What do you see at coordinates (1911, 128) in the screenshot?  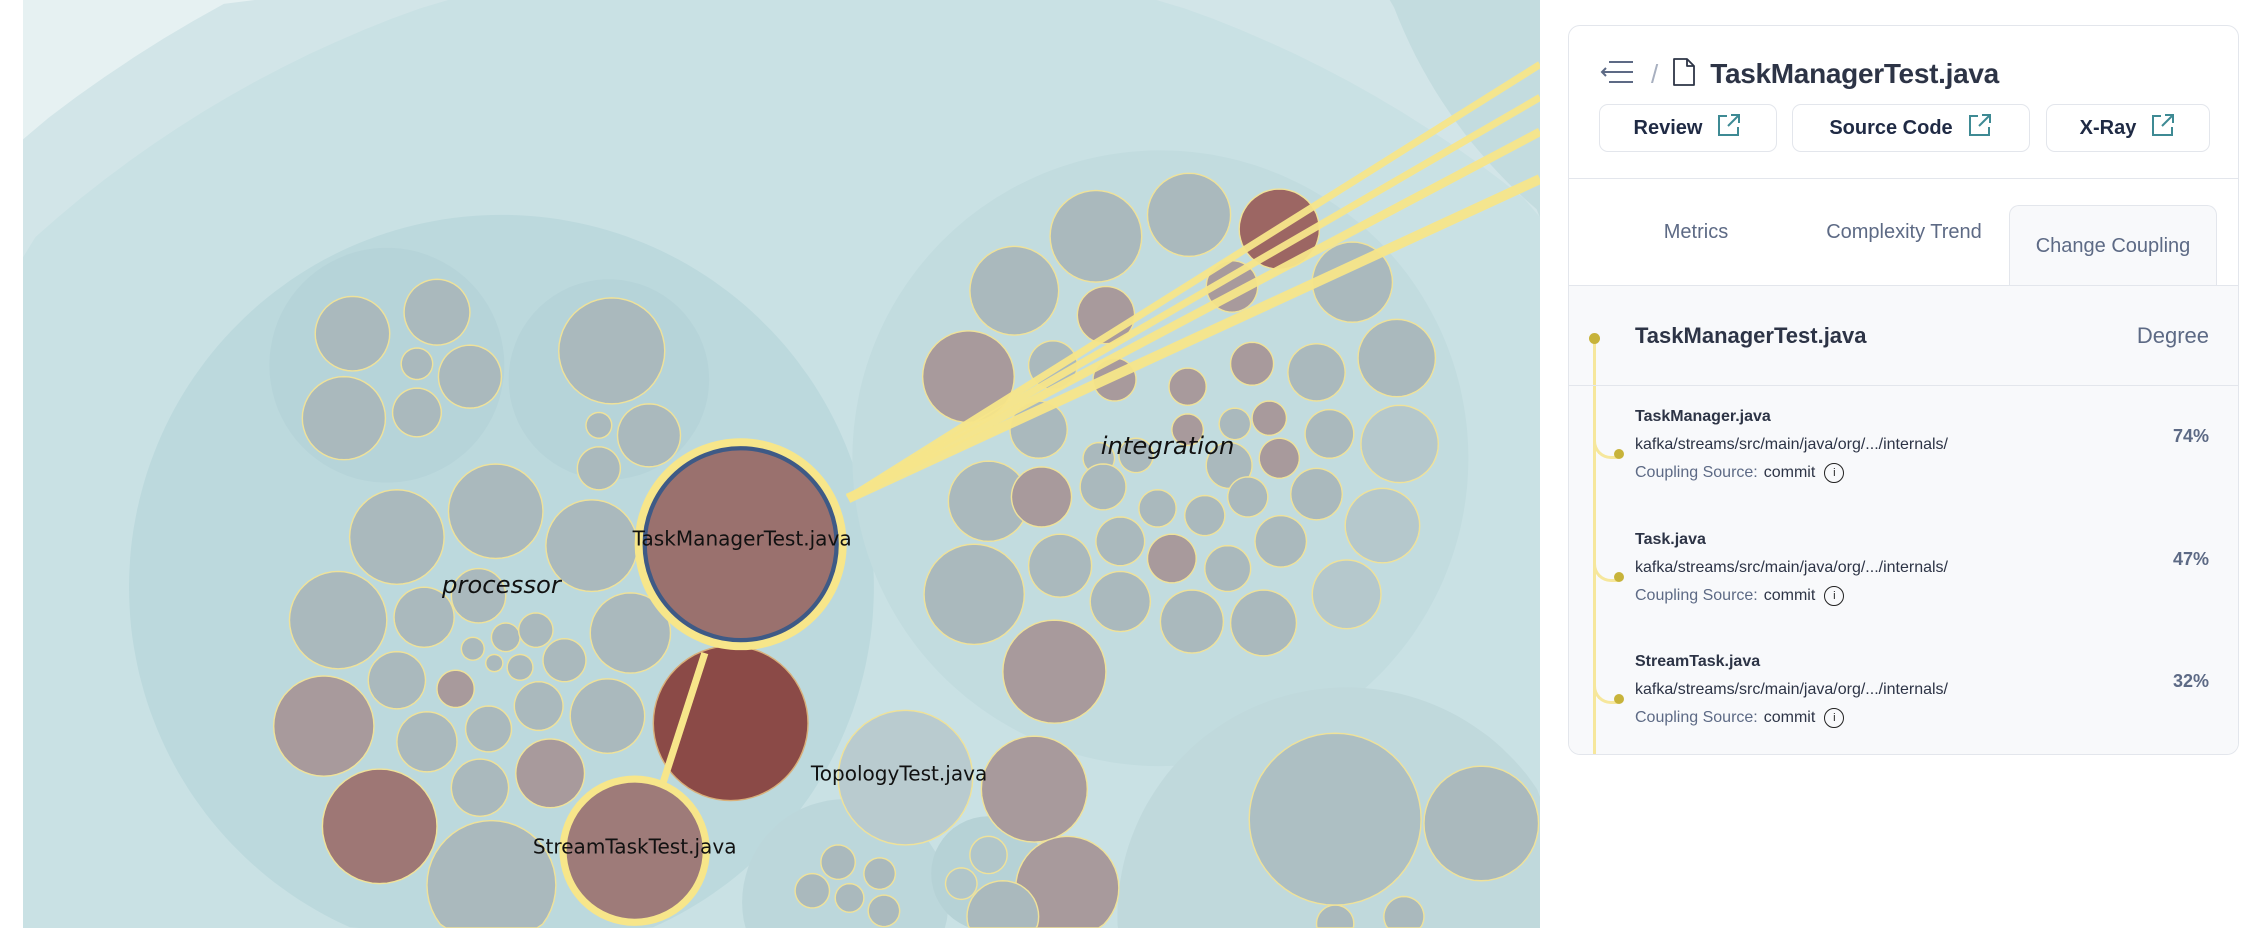 I see `source-code-button: Source Code` at bounding box center [1911, 128].